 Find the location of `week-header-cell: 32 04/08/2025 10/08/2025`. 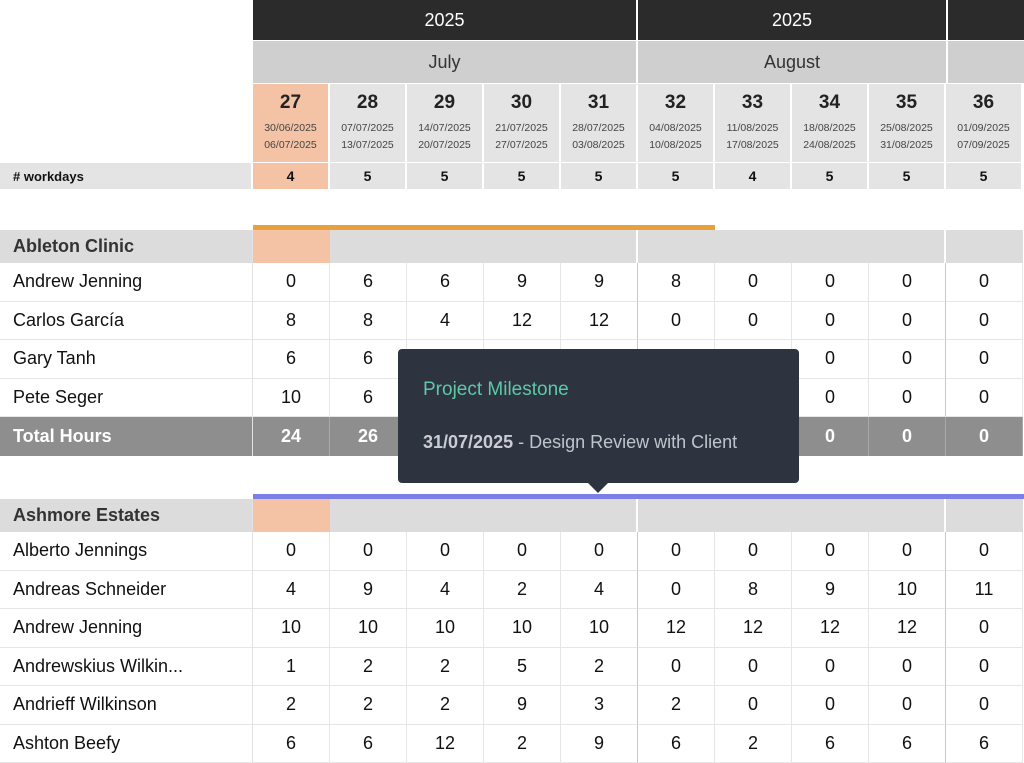

week-header-cell: 32 04/08/2025 10/08/2025 is located at coordinates (676, 123).